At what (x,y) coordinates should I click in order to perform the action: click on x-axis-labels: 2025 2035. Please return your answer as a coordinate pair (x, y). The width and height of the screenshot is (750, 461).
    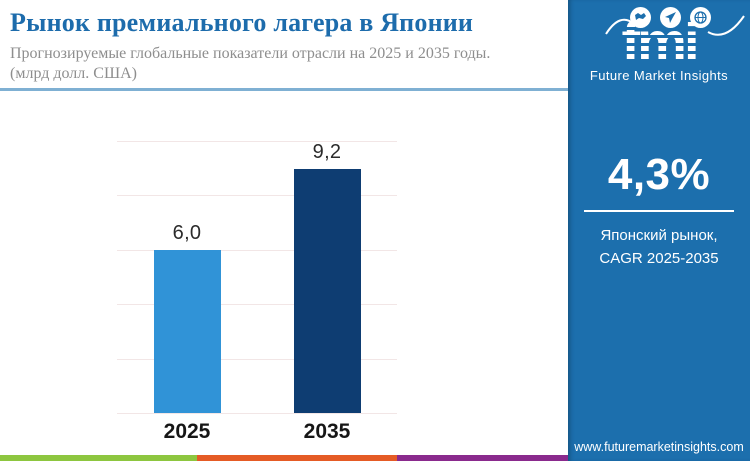
    Looking at the image, I should click on (257, 432).